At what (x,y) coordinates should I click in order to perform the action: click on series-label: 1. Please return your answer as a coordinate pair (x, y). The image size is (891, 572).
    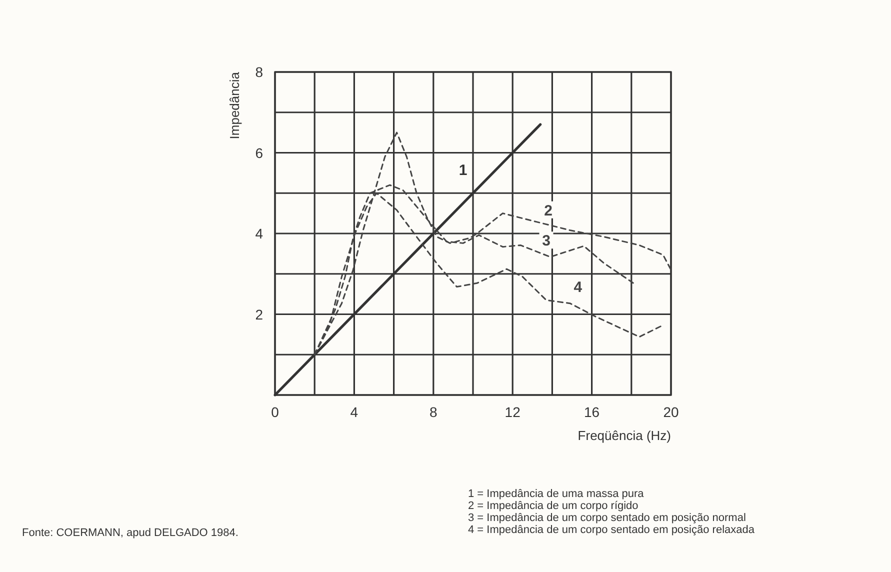
    Looking at the image, I should click on (463, 170).